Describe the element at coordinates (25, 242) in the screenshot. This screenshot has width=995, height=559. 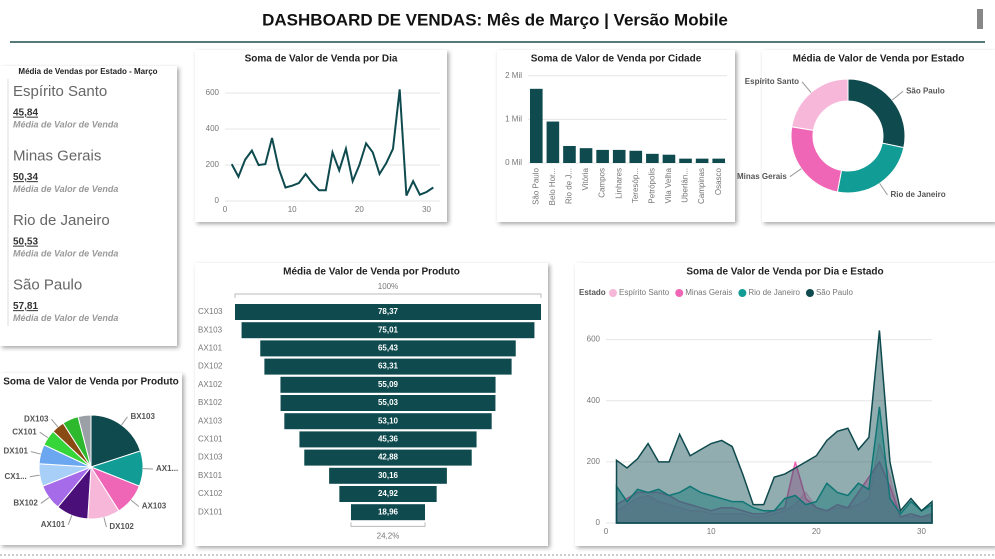
I see `card-value: 50,53` at that location.